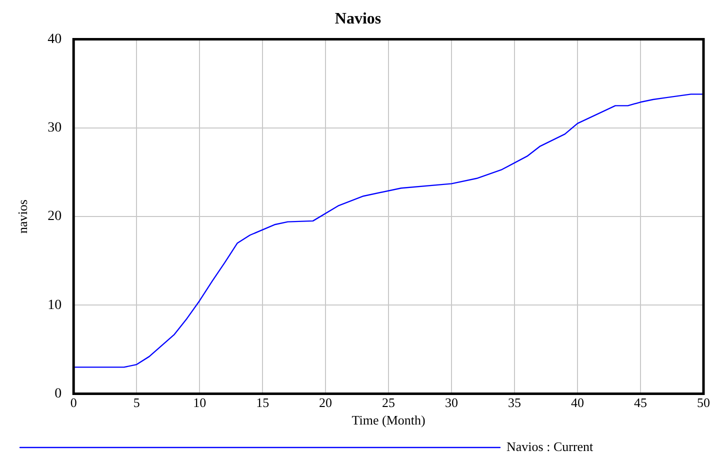  Describe the element at coordinates (577, 402) in the screenshot. I see `x-tick-label: 40` at that location.